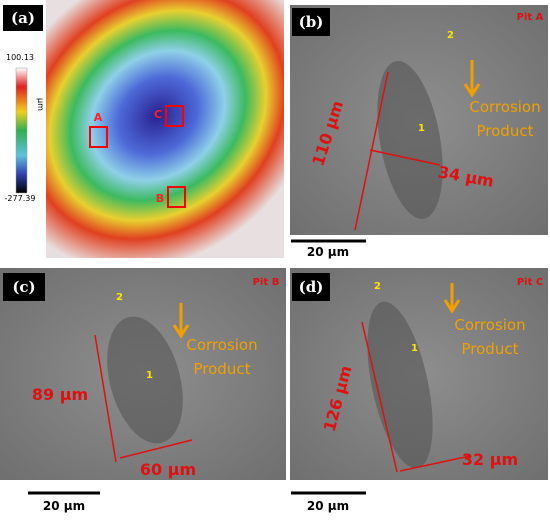 The height and width of the screenshot is (522, 550). I want to click on pit-name: Pit C, so click(530, 282).